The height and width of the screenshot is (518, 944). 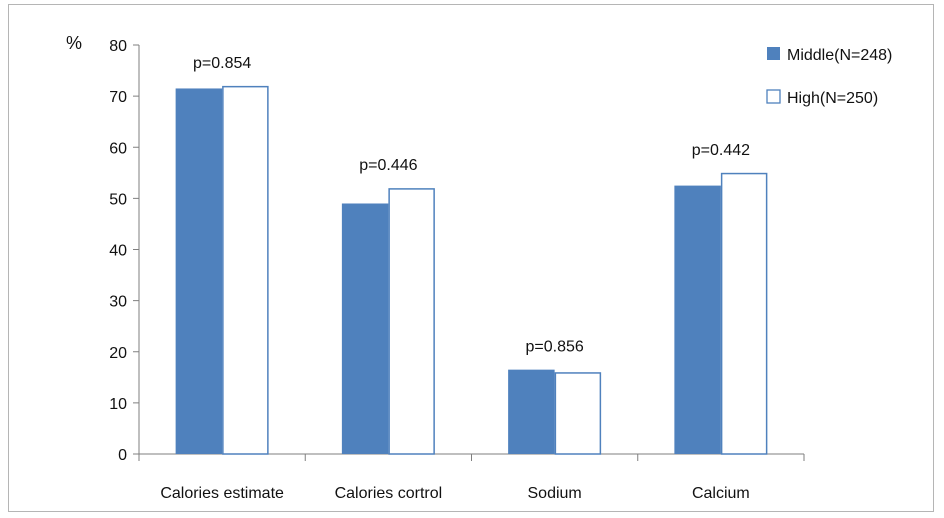 I want to click on y-tick-label: 30, so click(x=118, y=302).